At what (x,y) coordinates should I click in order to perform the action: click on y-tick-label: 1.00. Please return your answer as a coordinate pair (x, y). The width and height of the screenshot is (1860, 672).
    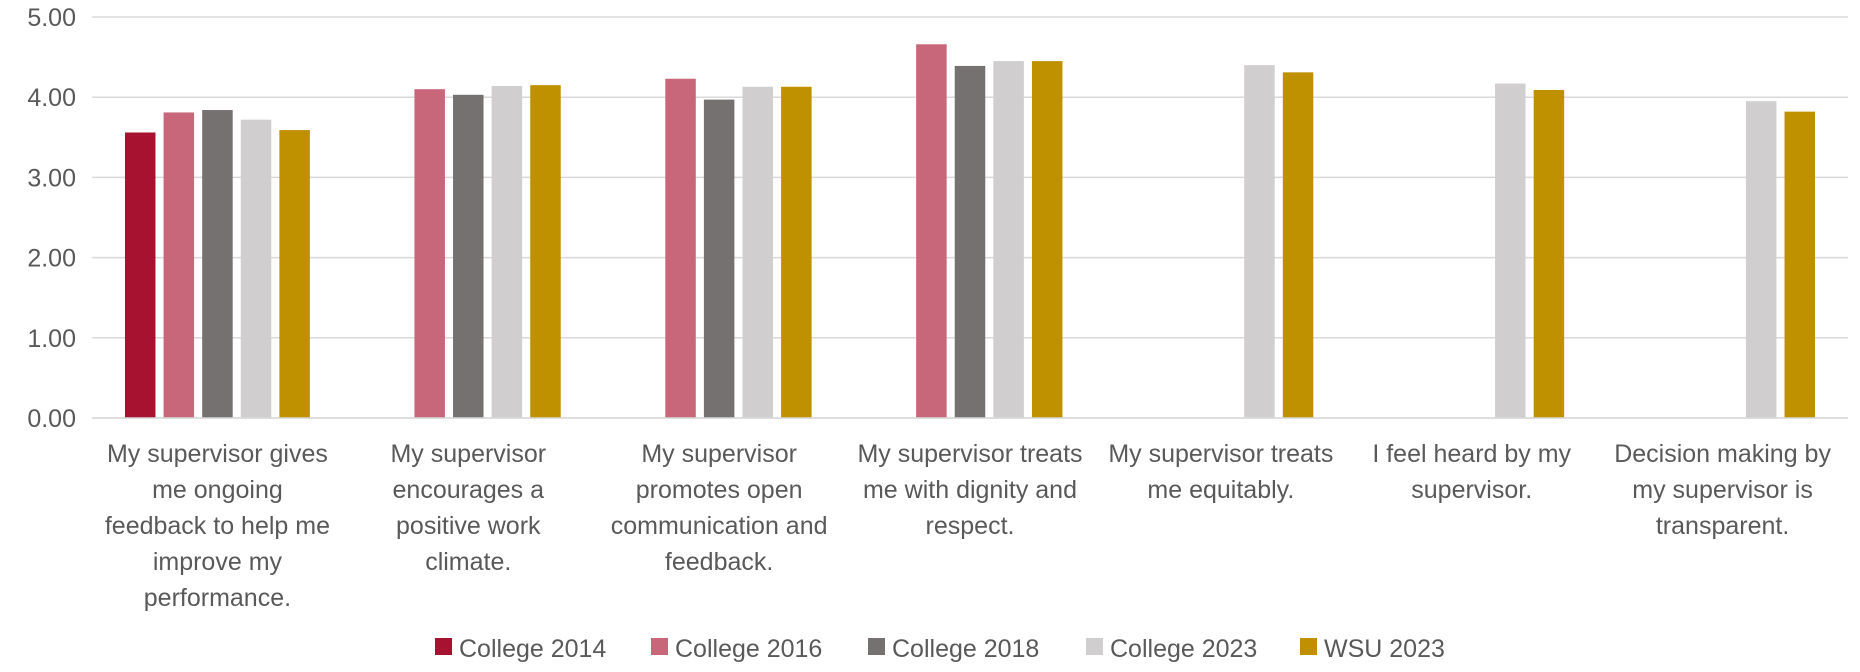
    Looking at the image, I should click on (51, 339).